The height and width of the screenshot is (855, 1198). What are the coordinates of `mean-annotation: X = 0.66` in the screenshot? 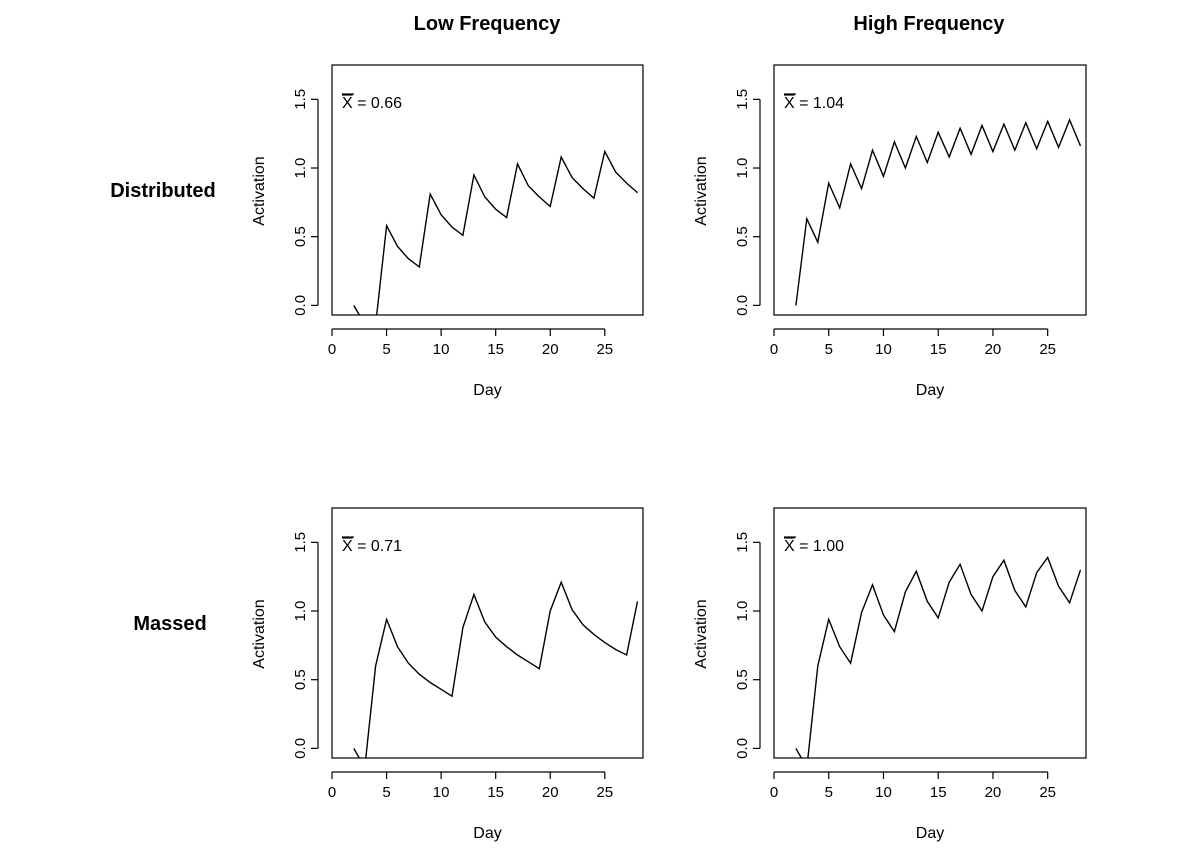 It's located at (372, 103).